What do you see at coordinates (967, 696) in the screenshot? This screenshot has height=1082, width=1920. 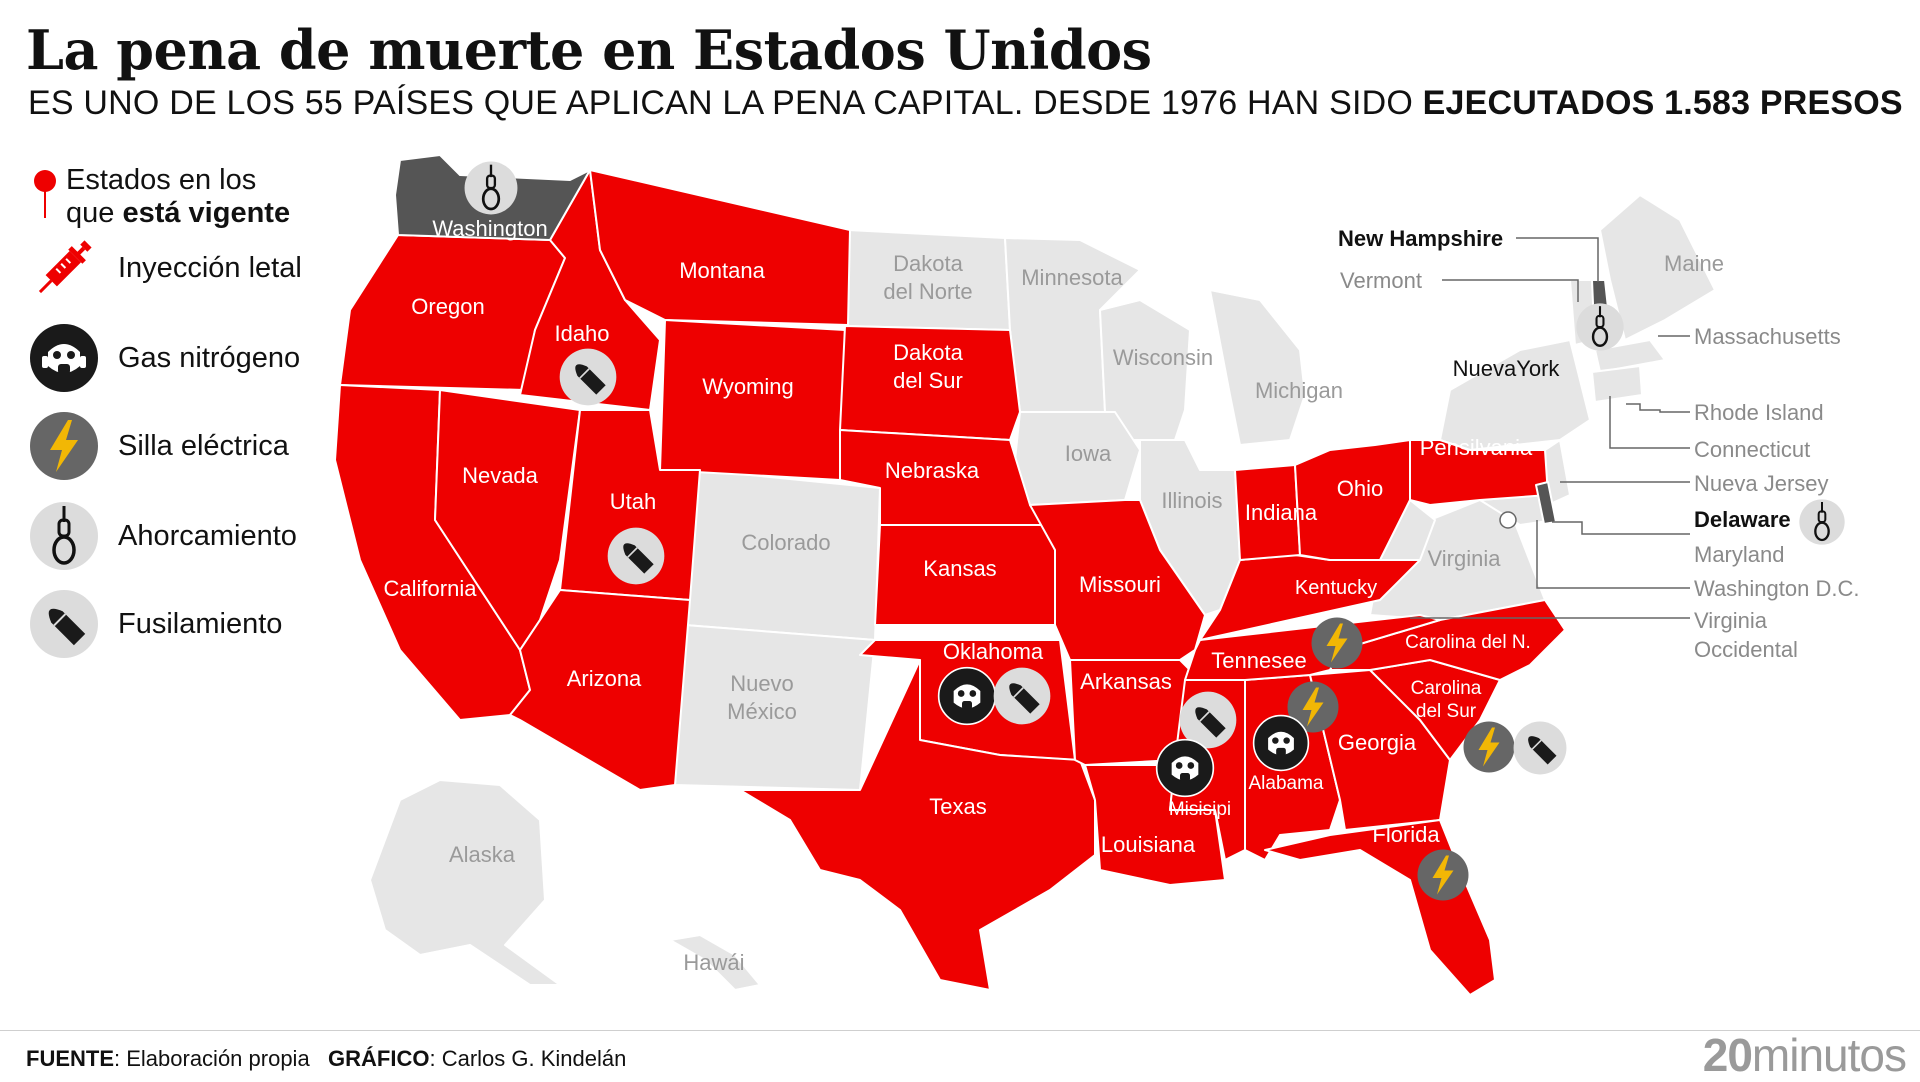 I see `oklahoma-gas-icon` at bounding box center [967, 696].